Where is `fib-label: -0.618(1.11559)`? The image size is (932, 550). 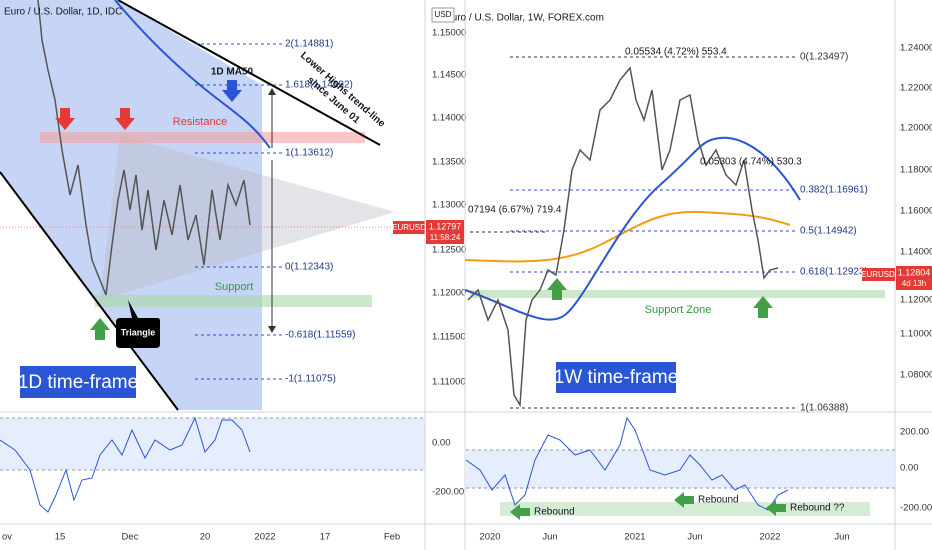
fib-label: -0.618(1.11559) is located at coordinates (320, 335).